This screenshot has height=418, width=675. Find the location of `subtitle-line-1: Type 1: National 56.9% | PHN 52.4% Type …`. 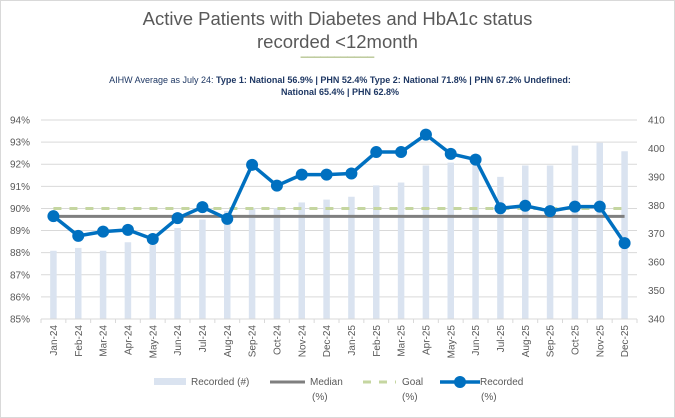

subtitle-line-1: Type 1: National 56.9% | PHN 52.4% Type … is located at coordinates (393, 80).